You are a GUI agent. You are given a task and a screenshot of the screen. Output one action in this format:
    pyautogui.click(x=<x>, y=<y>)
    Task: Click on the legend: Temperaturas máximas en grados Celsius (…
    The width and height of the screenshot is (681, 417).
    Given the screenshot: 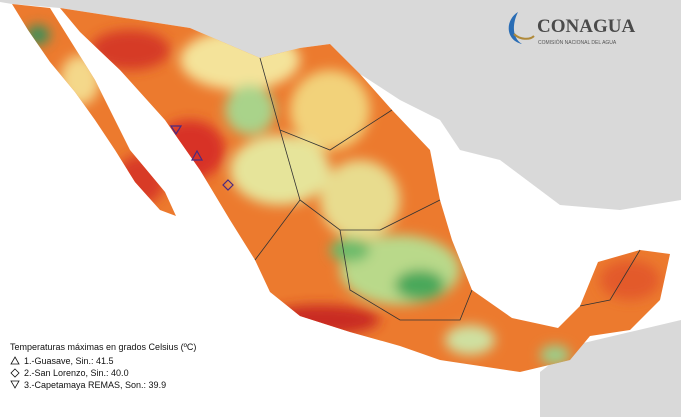 What is the action you would take?
    pyautogui.click(x=103, y=366)
    